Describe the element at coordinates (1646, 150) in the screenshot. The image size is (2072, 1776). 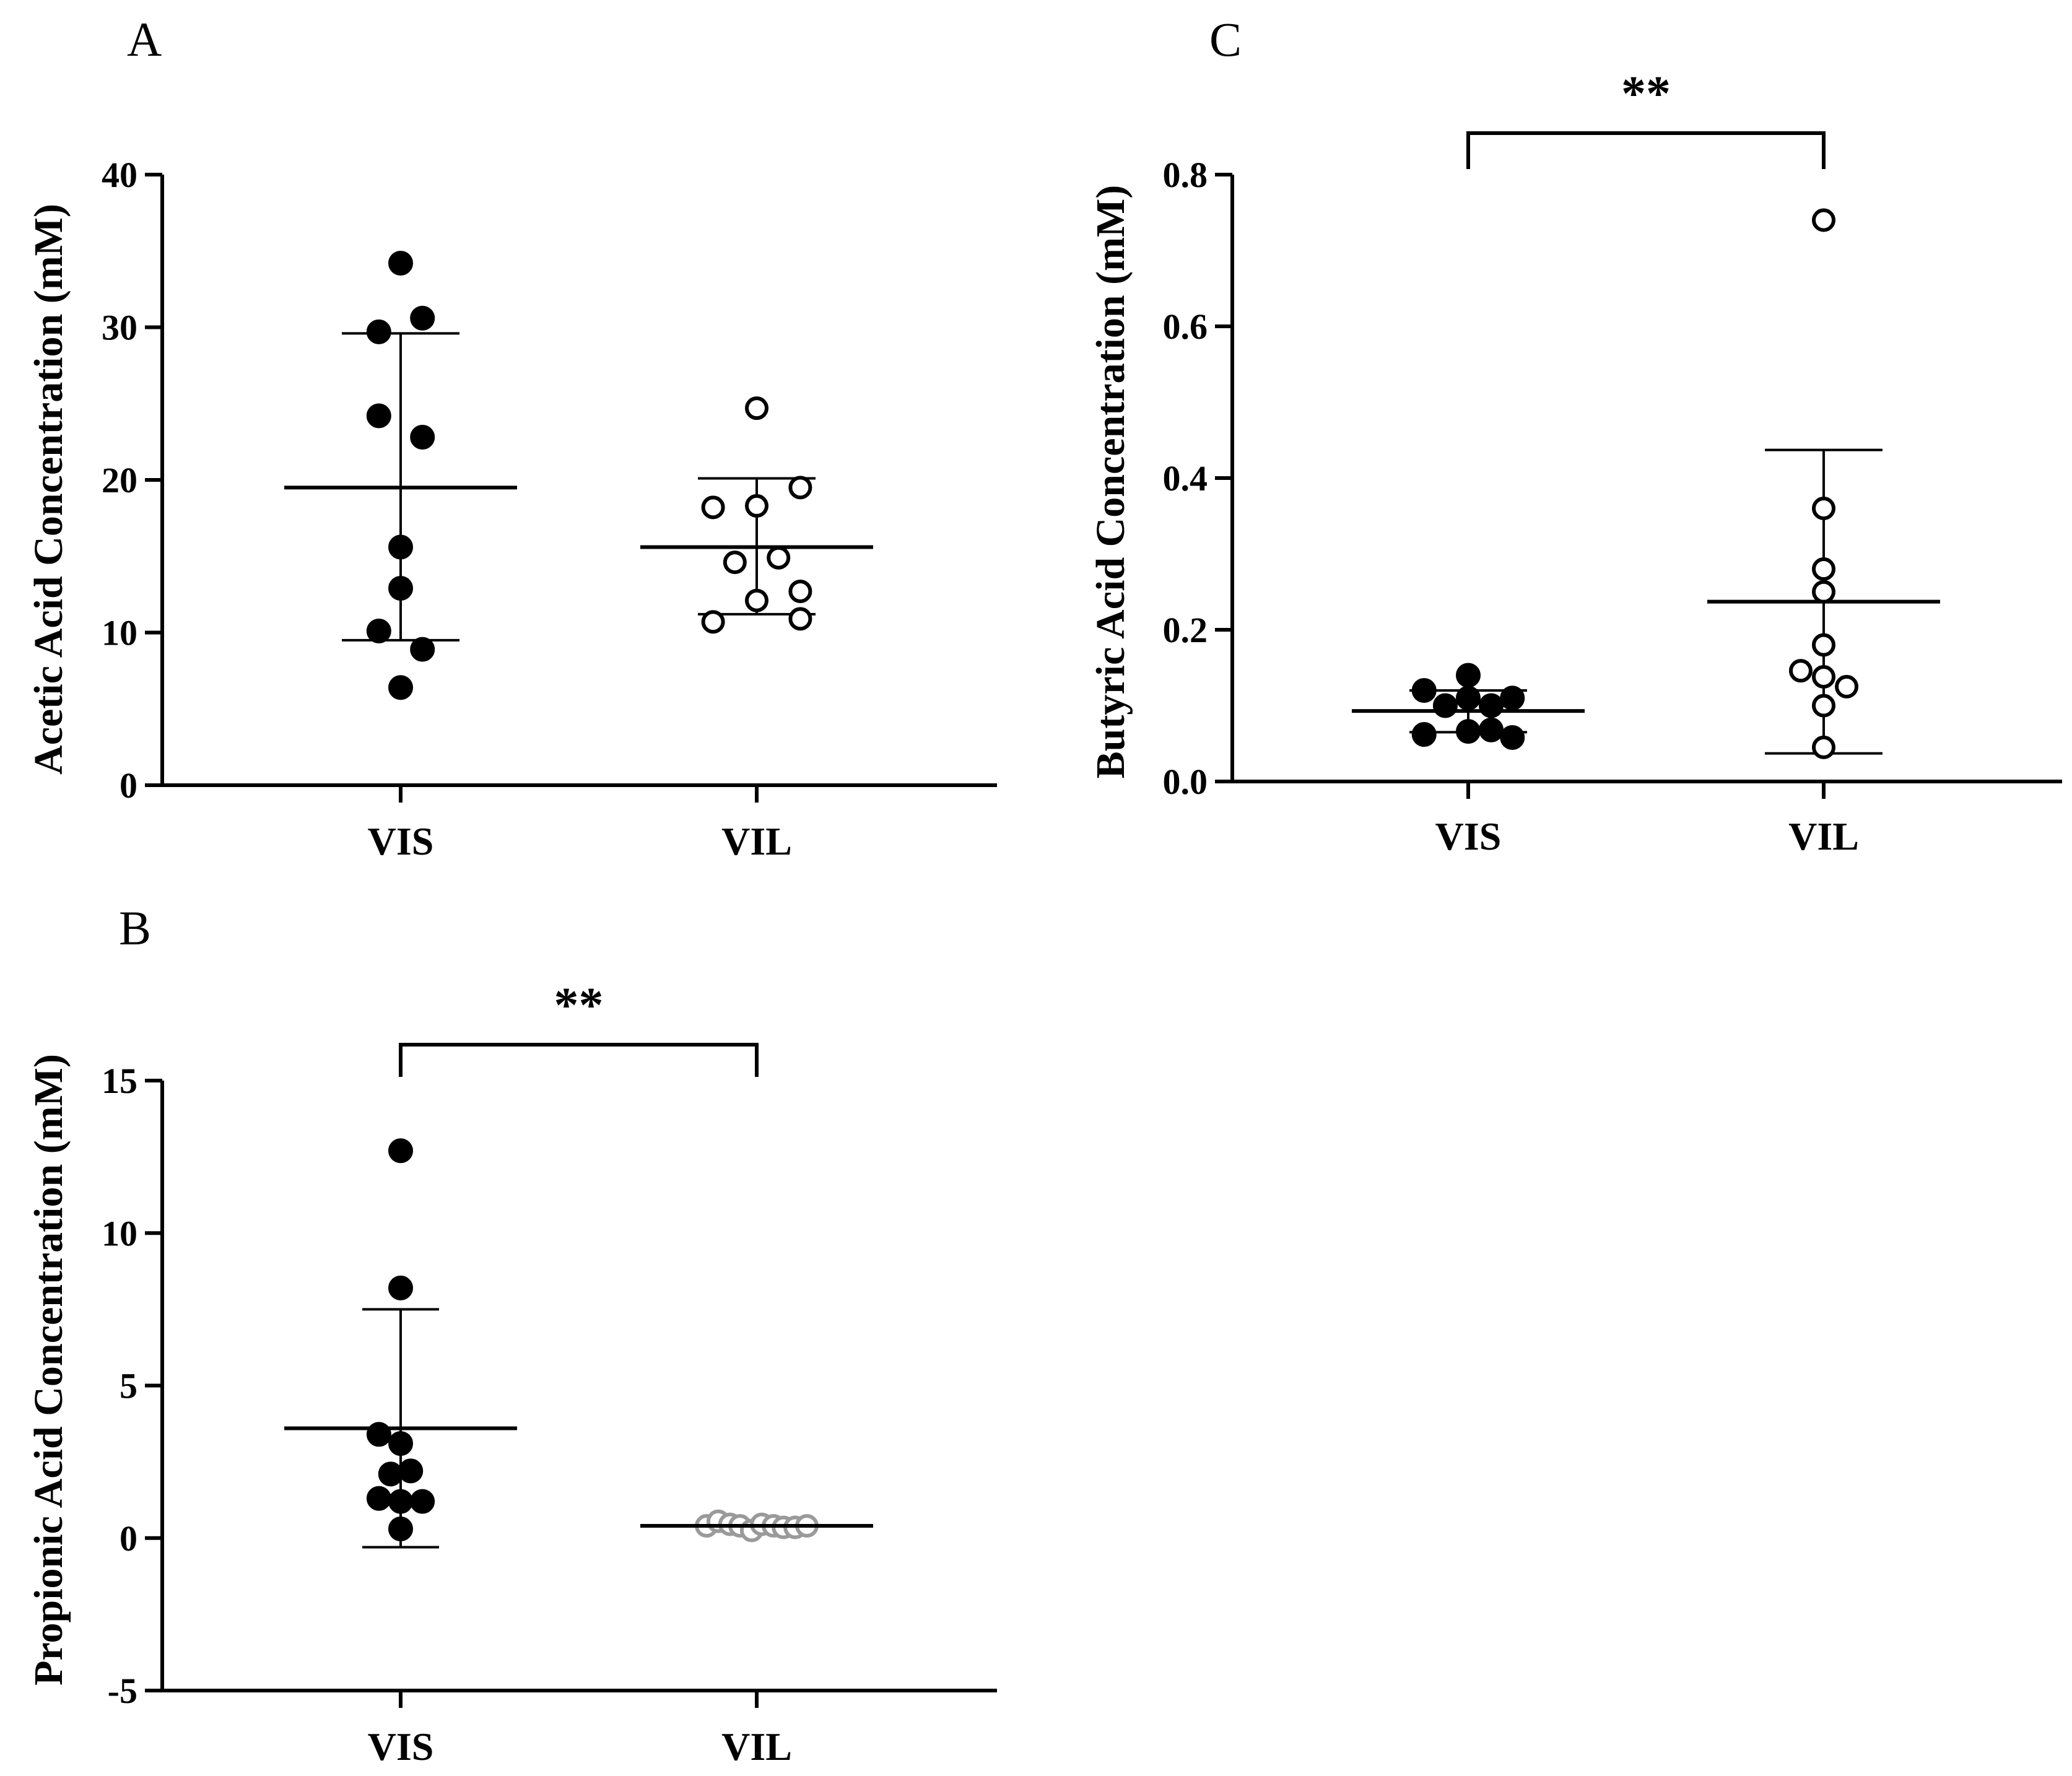
I see `panel-c-bracket-line` at that location.